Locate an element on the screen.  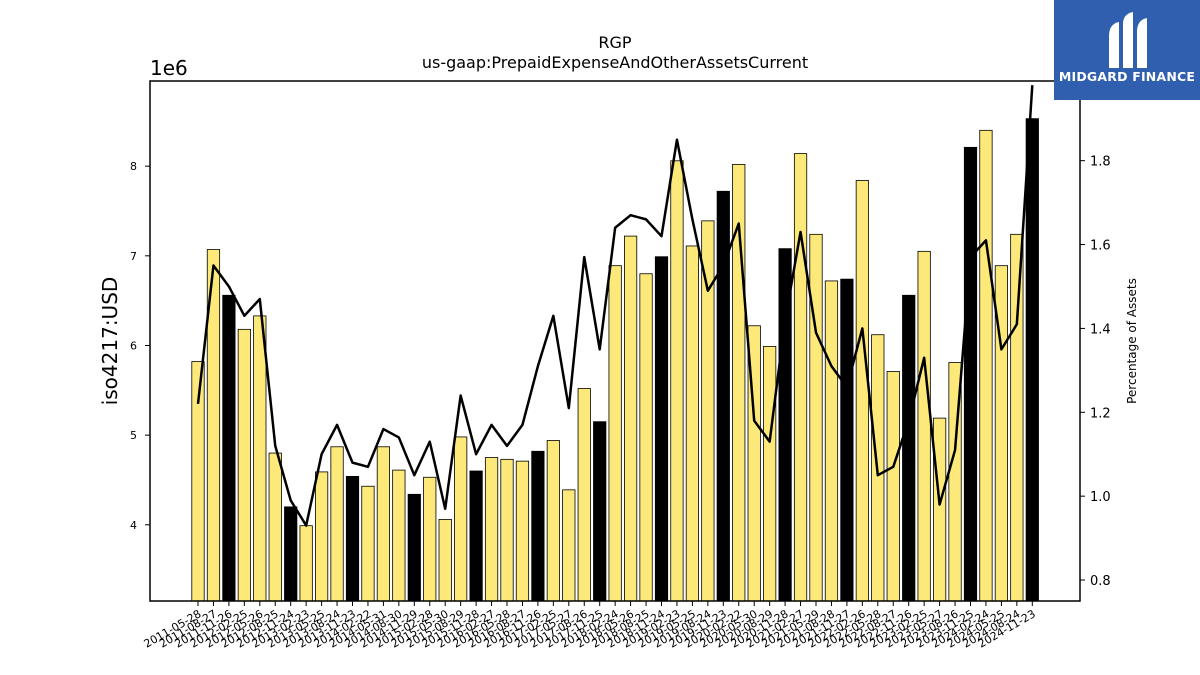
y2-tick-label: 1.4 is located at coordinates (1100, 329).